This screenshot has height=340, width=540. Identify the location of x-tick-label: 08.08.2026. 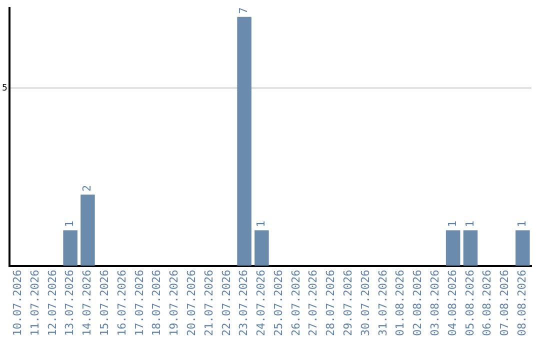
(522, 303).